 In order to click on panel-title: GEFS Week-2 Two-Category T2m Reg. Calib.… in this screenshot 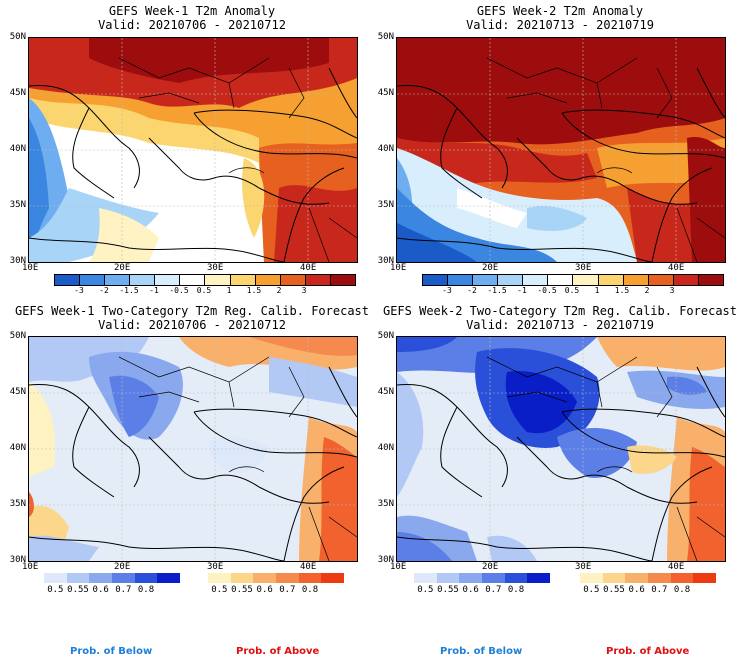, I will do `click(559, 311)`.